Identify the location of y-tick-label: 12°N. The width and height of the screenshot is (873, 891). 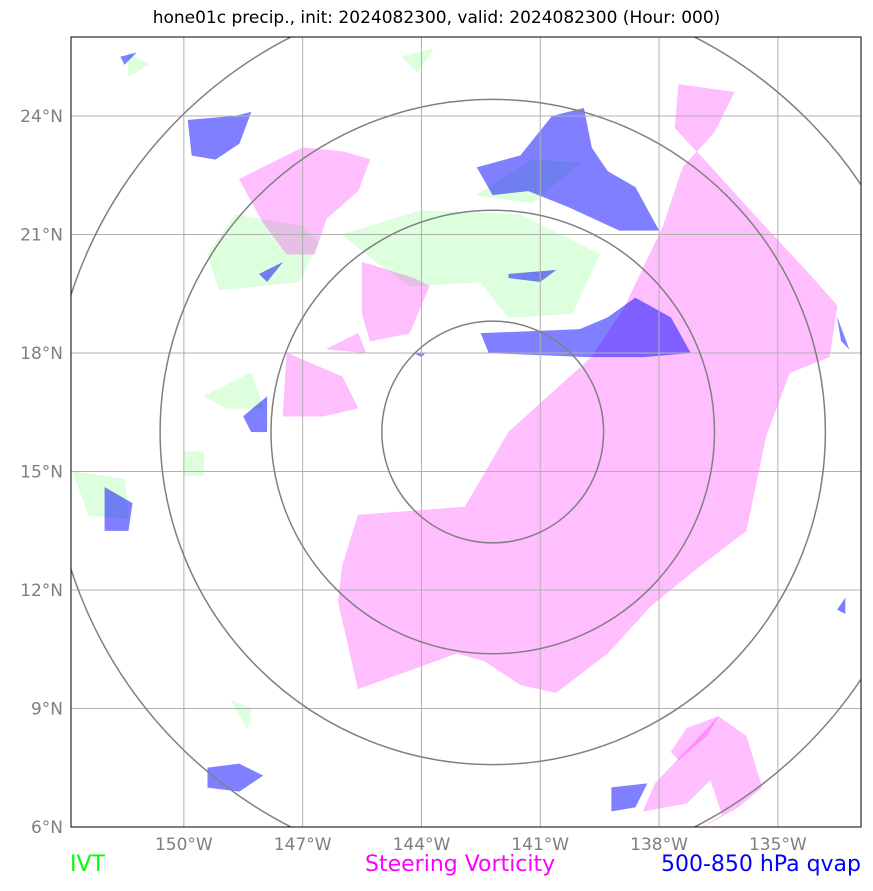
(41, 591).